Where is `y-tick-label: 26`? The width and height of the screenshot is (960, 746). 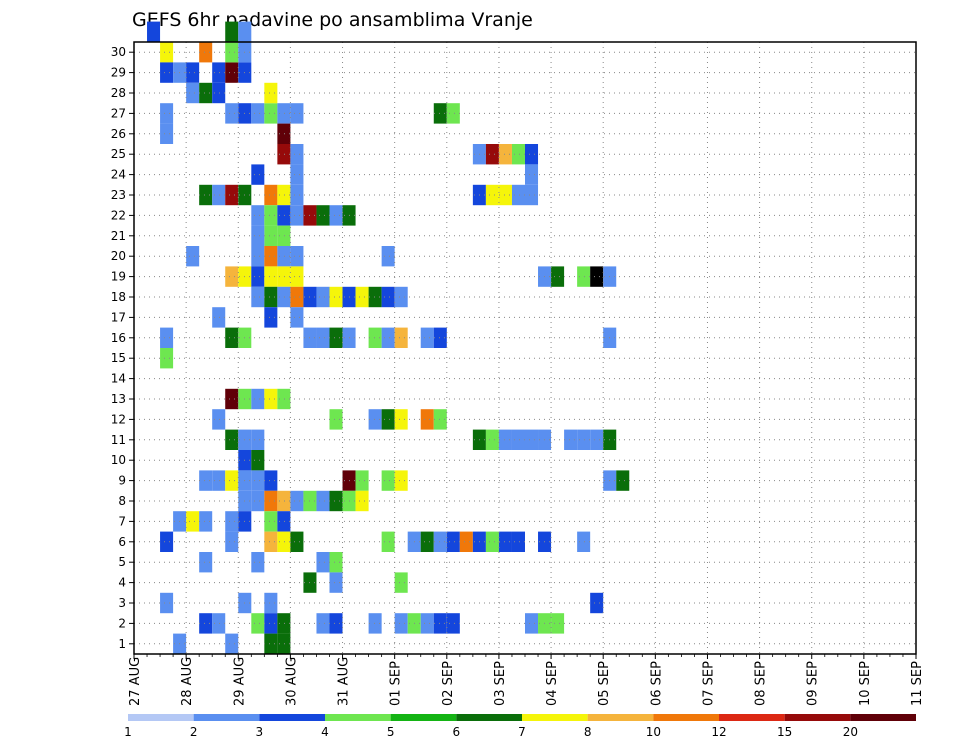
y-tick-label: 26 is located at coordinates (118, 134).